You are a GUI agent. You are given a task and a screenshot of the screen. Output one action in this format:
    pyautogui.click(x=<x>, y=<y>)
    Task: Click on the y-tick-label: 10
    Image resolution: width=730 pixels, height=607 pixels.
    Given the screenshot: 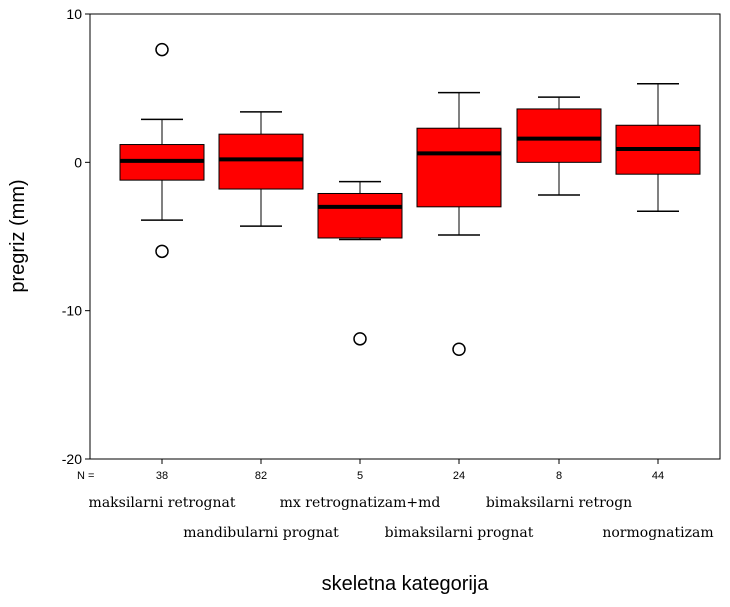 What is the action you would take?
    pyautogui.click(x=74, y=14)
    